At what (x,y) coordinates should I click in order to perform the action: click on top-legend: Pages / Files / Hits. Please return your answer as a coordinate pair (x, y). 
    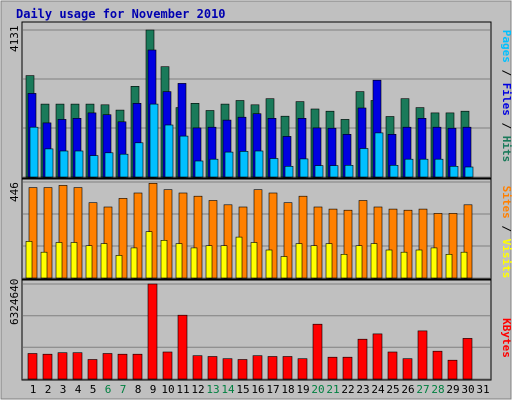
    Looking at the image, I should click on (506, 96).